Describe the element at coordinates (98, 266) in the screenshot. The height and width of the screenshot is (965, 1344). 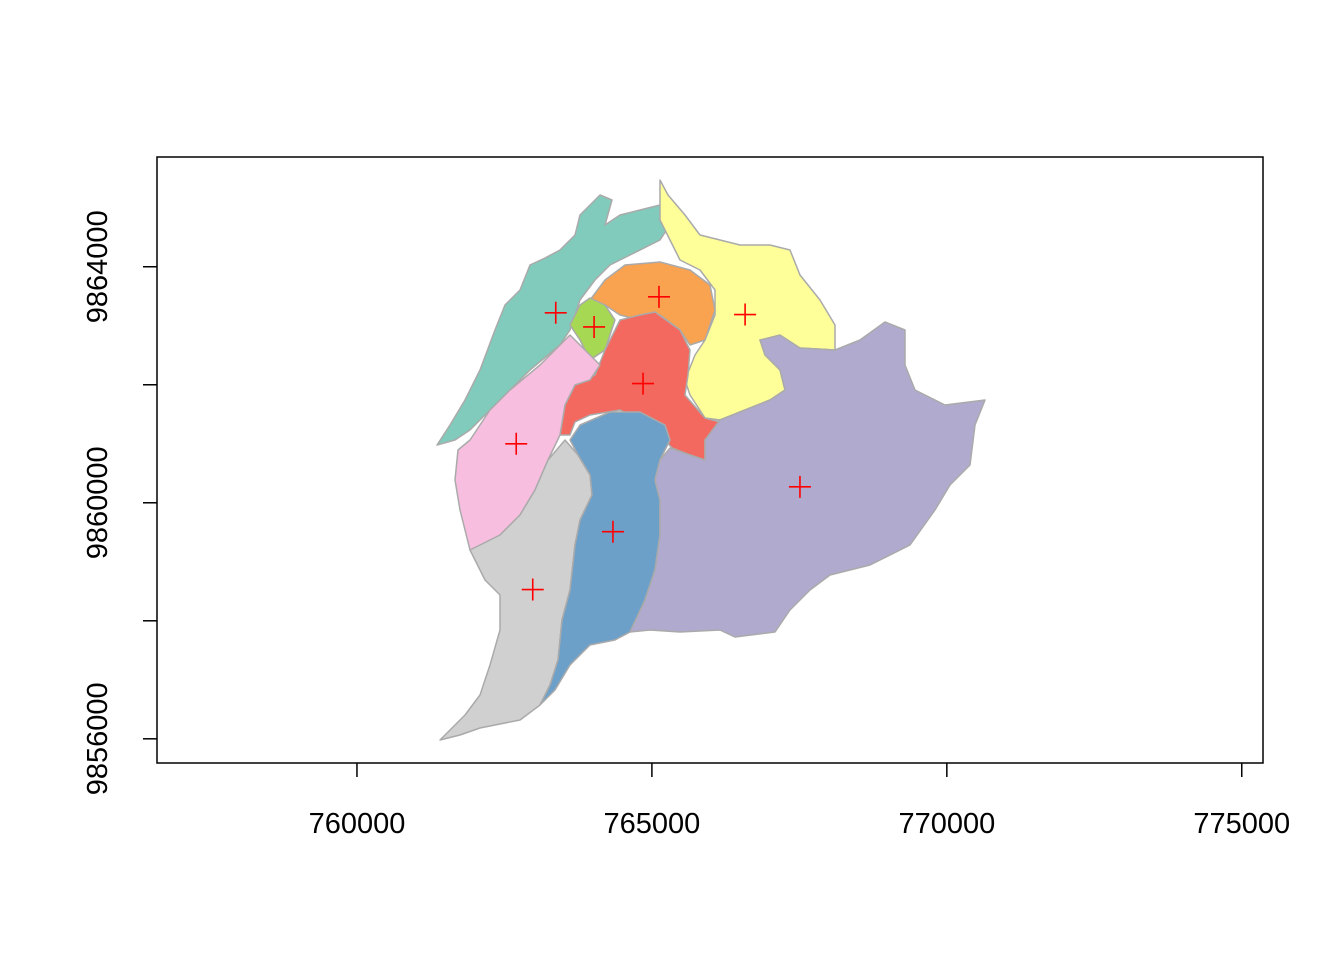
I see `y-tick-label: 9864000` at that location.